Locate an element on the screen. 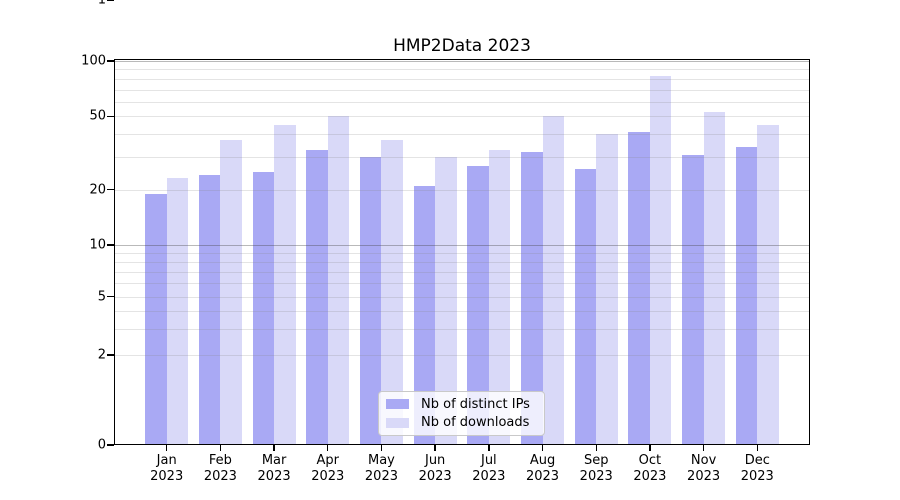 The height and width of the screenshot is (500, 900). bar-aug-distinct-ips is located at coordinates (532, 298).